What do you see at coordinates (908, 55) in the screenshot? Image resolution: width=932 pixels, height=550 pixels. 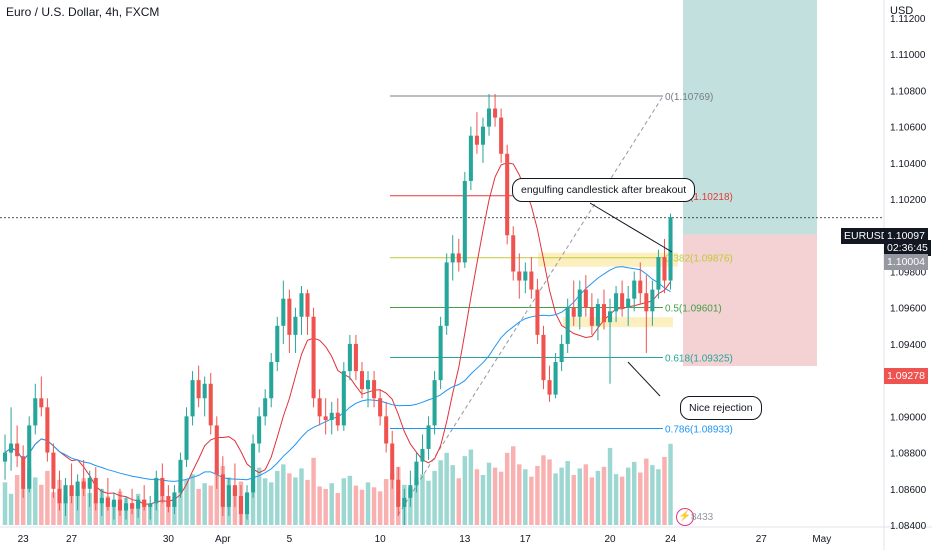 I see `y-tick-label: 1.11000` at bounding box center [908, 55].